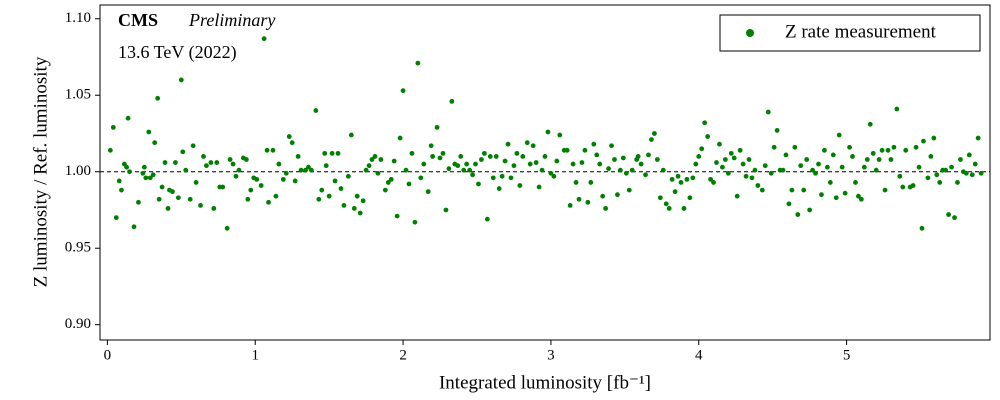 This screenshot has height=400, width=1000. What do you see at coordinates (861, 31) in the screenshot?
I see `legend-label: Z rate measurement` at bounding box center [861, 31].